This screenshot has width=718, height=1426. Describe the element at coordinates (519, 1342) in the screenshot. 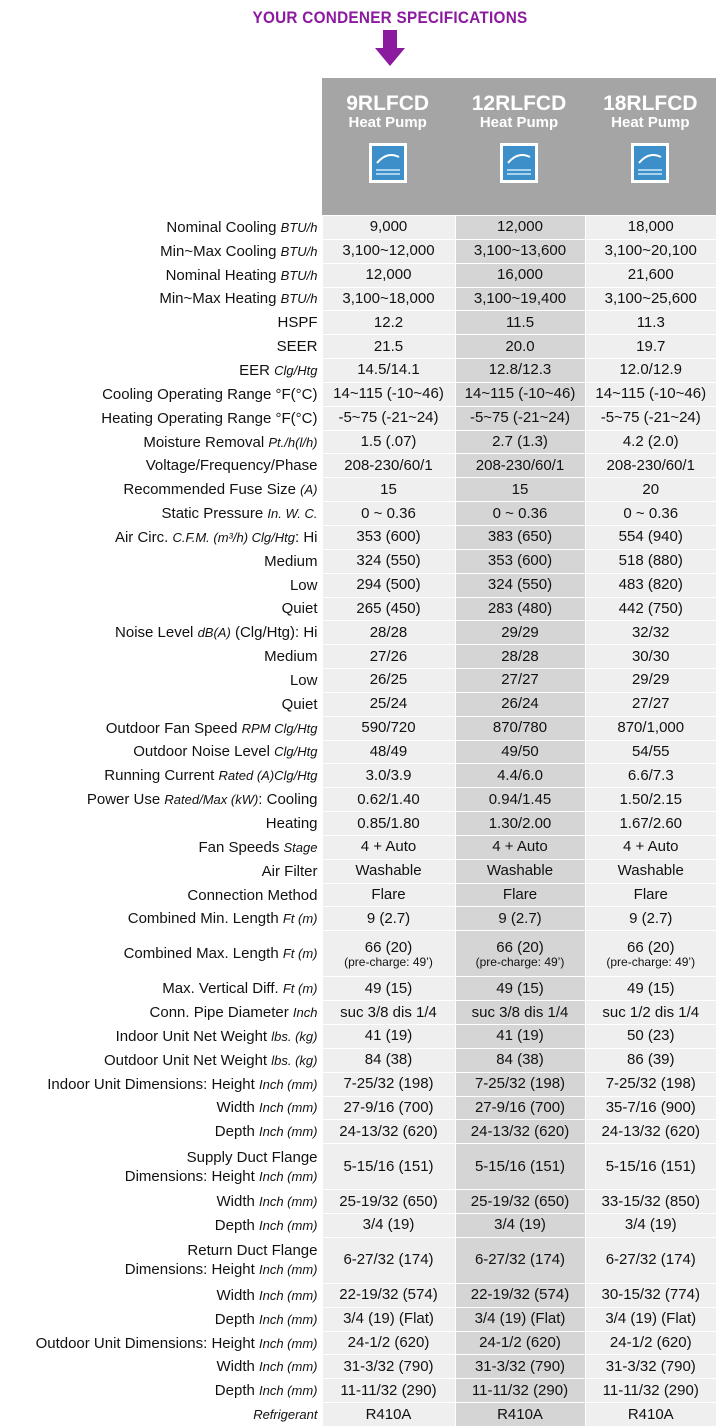

I see `spec-value: 24-1/2 (620)` at that location.